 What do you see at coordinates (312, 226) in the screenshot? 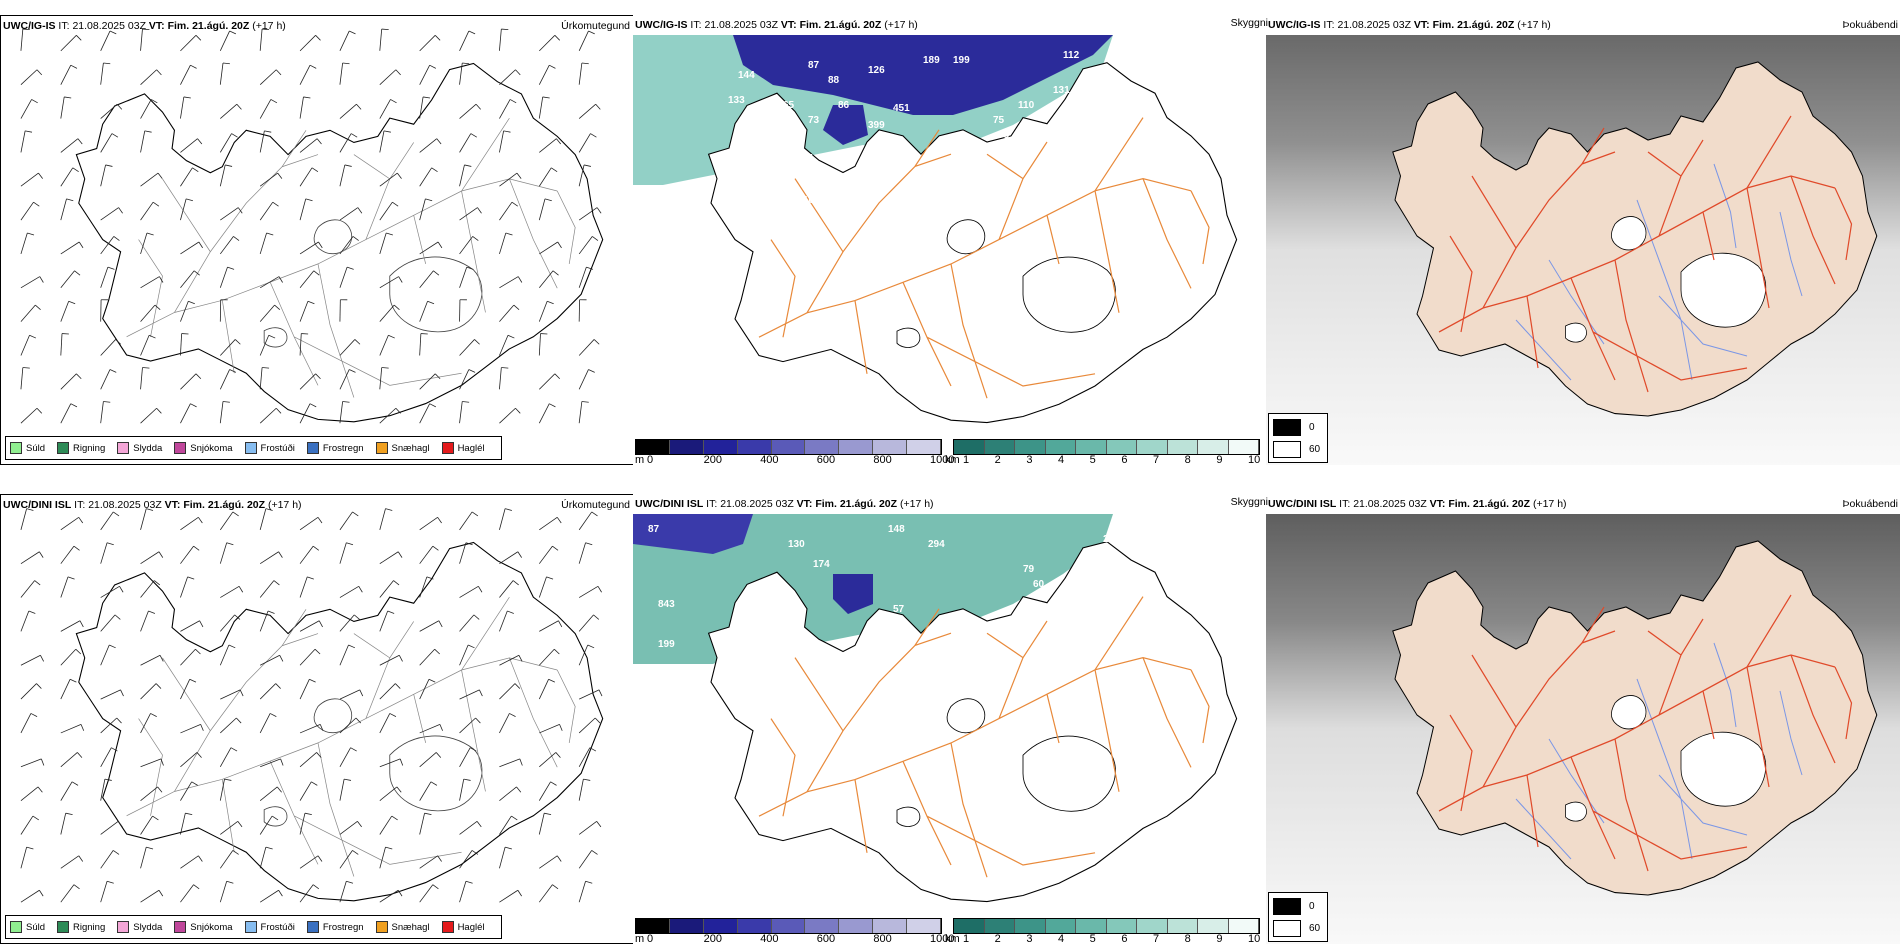
I see `precip-map` at bounding box center [312, 226].